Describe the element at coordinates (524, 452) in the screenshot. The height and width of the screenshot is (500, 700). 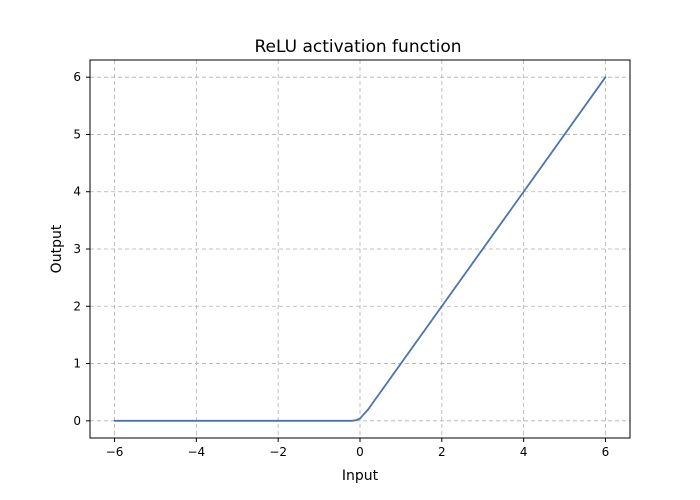
I see `x-tick-label: 4` at that location.